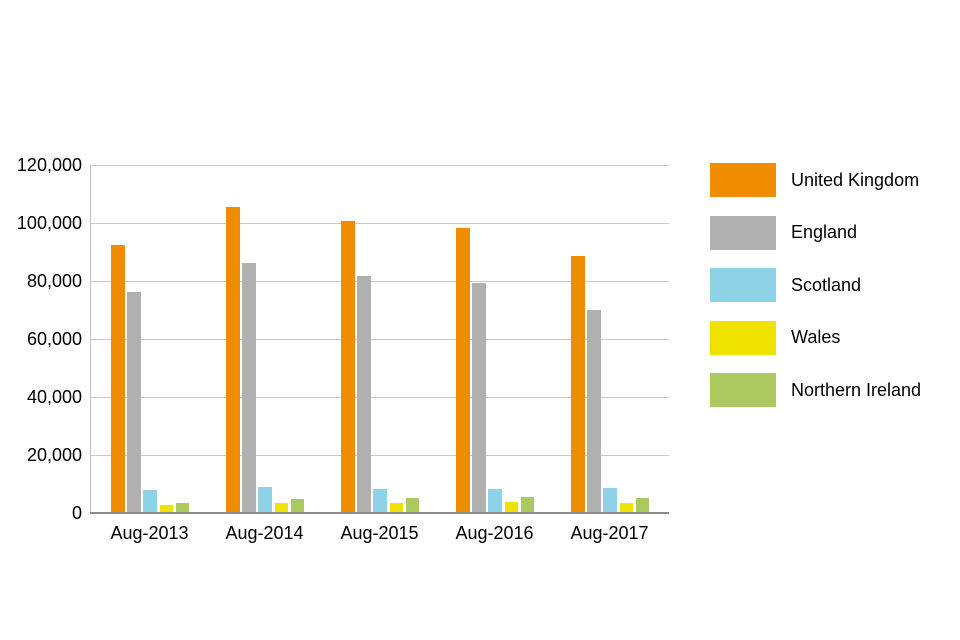  What do you see at coordinates (380, 281) in the screenshot?
I see `gridline-80,000` at bounding box center [380, 281].